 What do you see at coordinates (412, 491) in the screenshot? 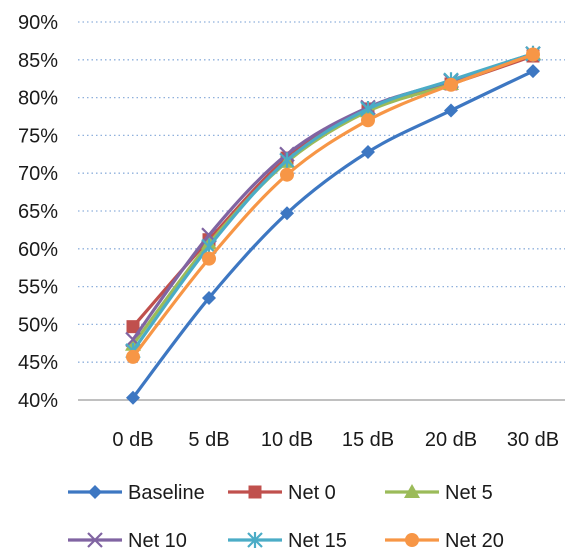
I see `triangle-marker` at bounding box center [412, 491].